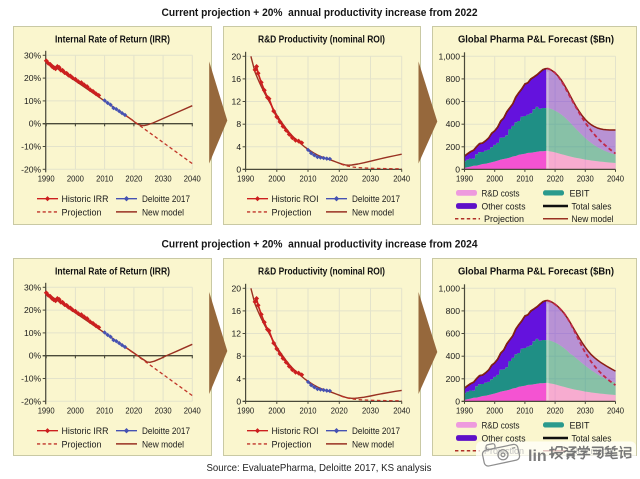 This screenshot has height=479, width=640. Describe the element at coordinates (501, 193) in the screenshot. I see `svg-text: R&D costs` at that location.